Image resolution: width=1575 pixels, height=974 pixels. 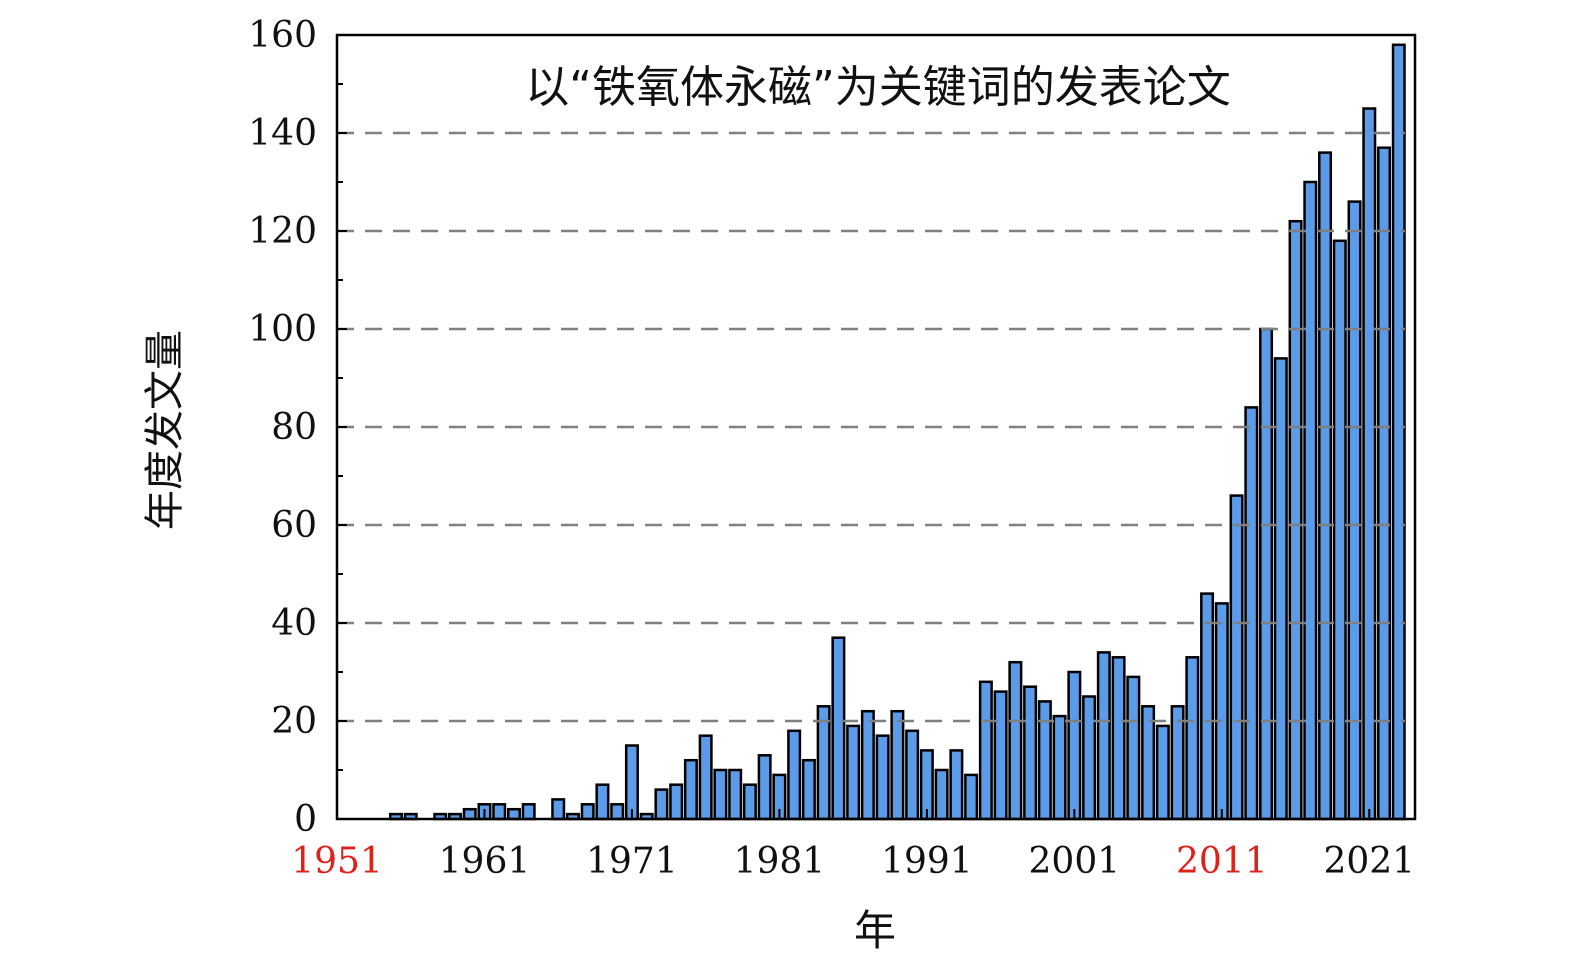 I want to click on bar-1990, so click(x=912, y=775).